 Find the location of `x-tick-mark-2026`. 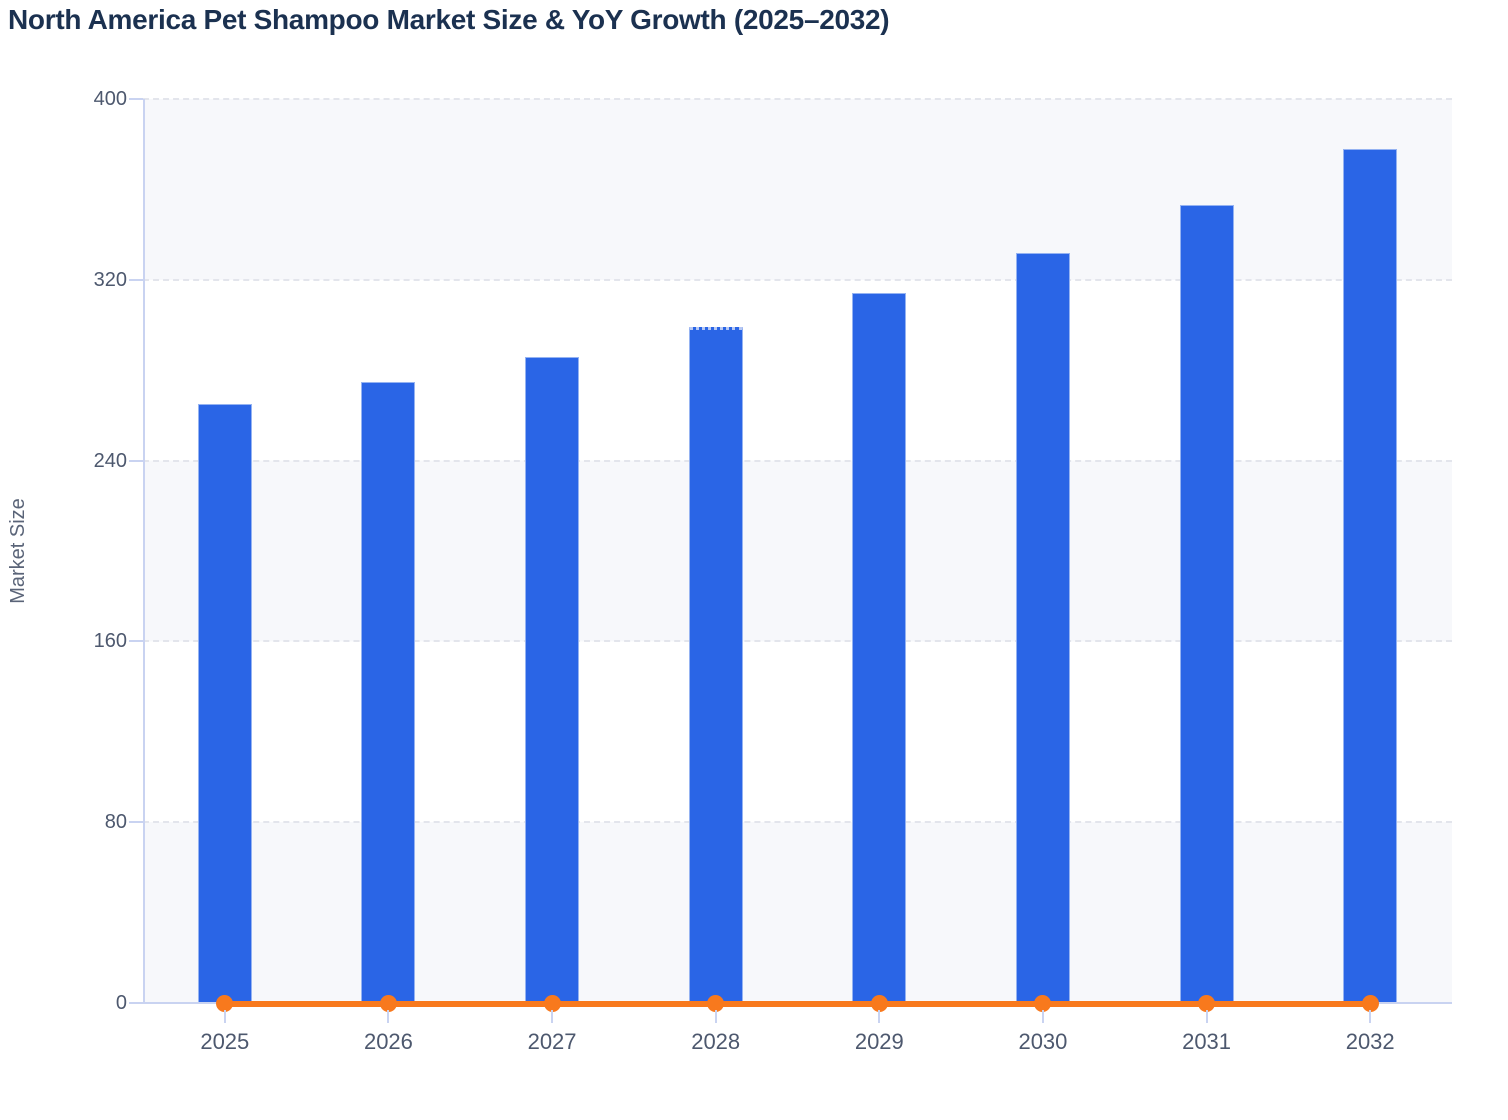

x-tick-mark-2026 is located at coordinates (388, 1016).